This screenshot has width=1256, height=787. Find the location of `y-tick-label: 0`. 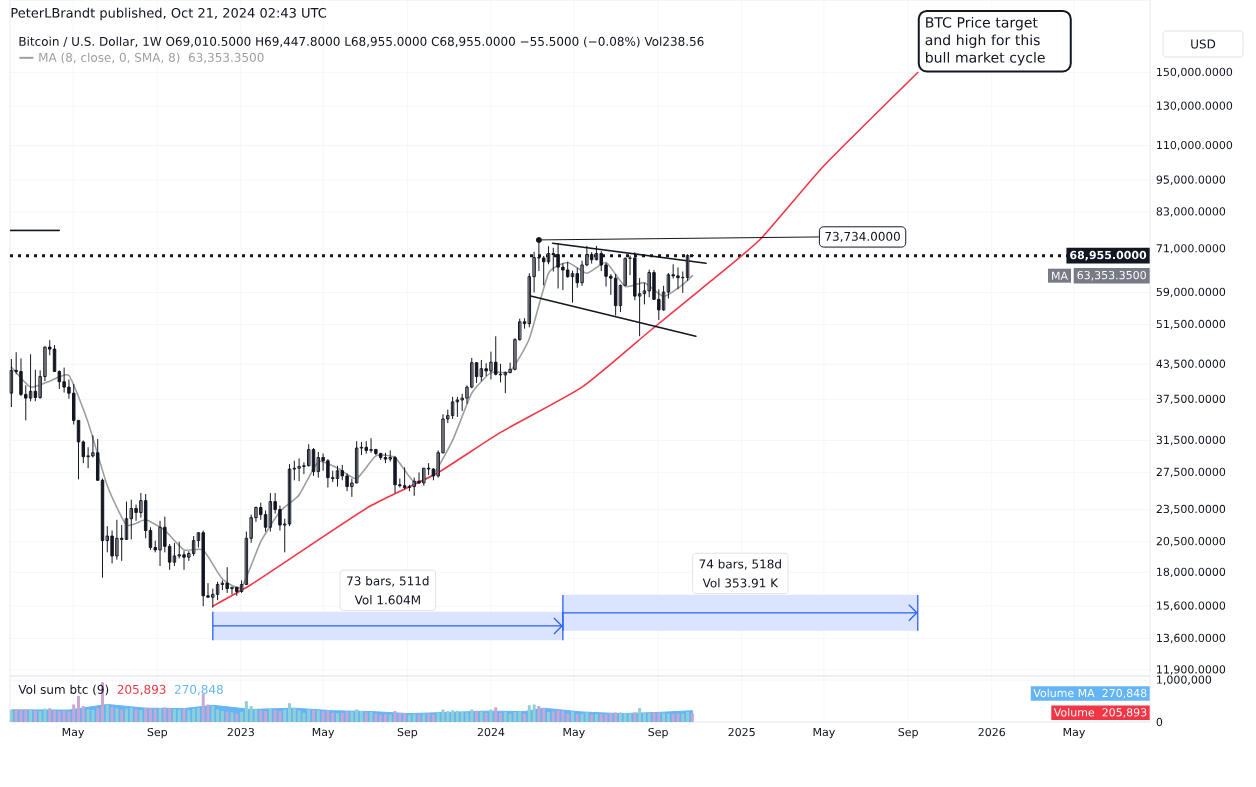

y-tick-label: 0 is located at coordinates (1159, 722).